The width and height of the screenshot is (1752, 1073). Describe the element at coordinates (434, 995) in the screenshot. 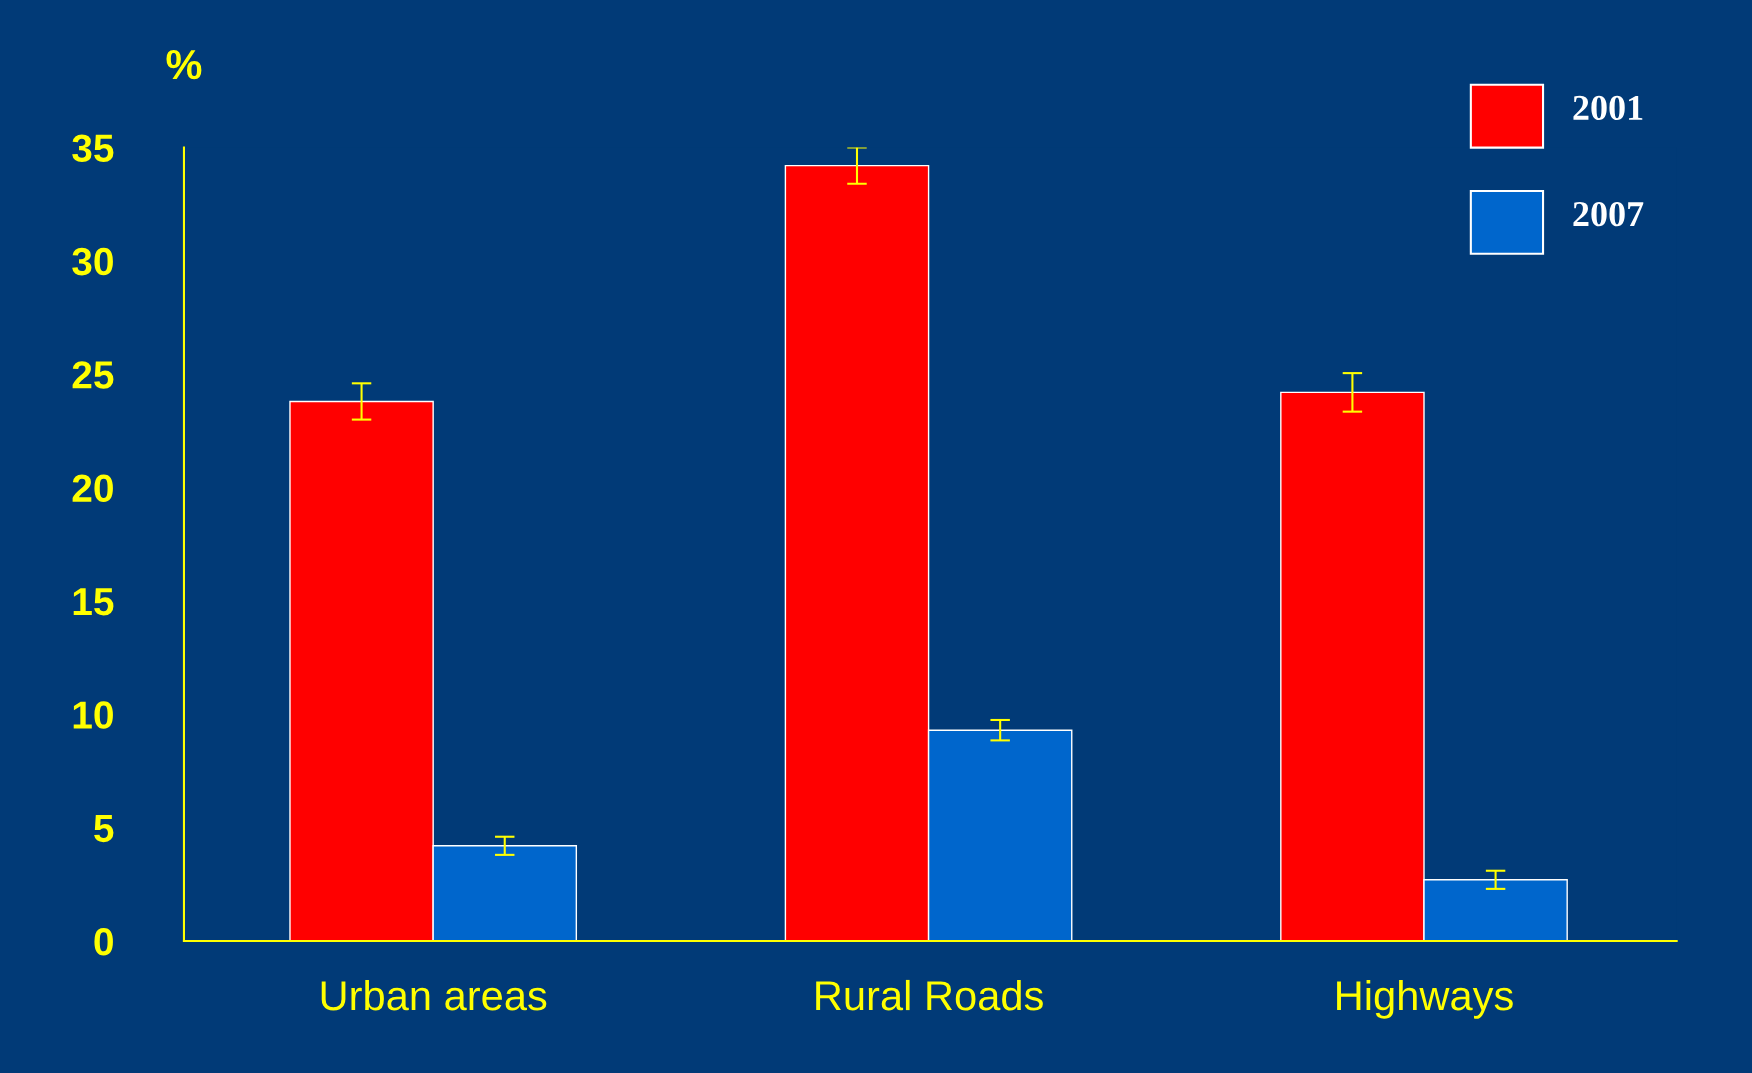

I see `x-tick-label: Urban areas` at that location.